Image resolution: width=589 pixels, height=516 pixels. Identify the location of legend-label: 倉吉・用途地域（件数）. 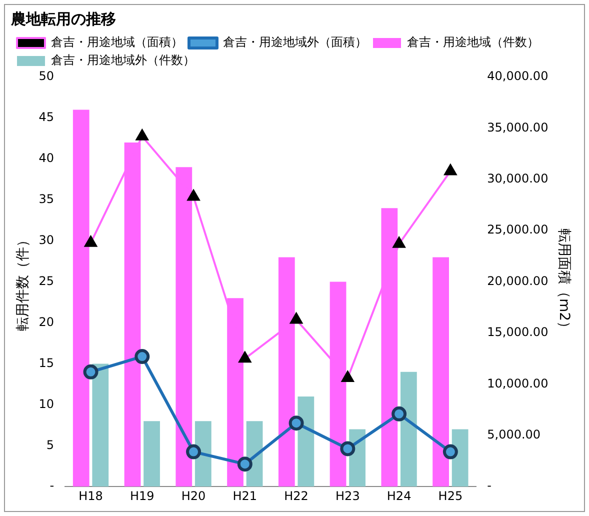
(473, 42).